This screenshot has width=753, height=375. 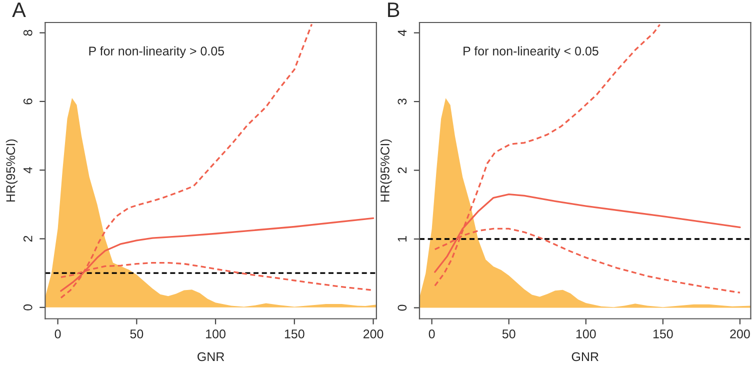 What do you see at coordinates (19, 9) in the screenshot?
I see `chart-title: A` at bounding box center [19, 9].